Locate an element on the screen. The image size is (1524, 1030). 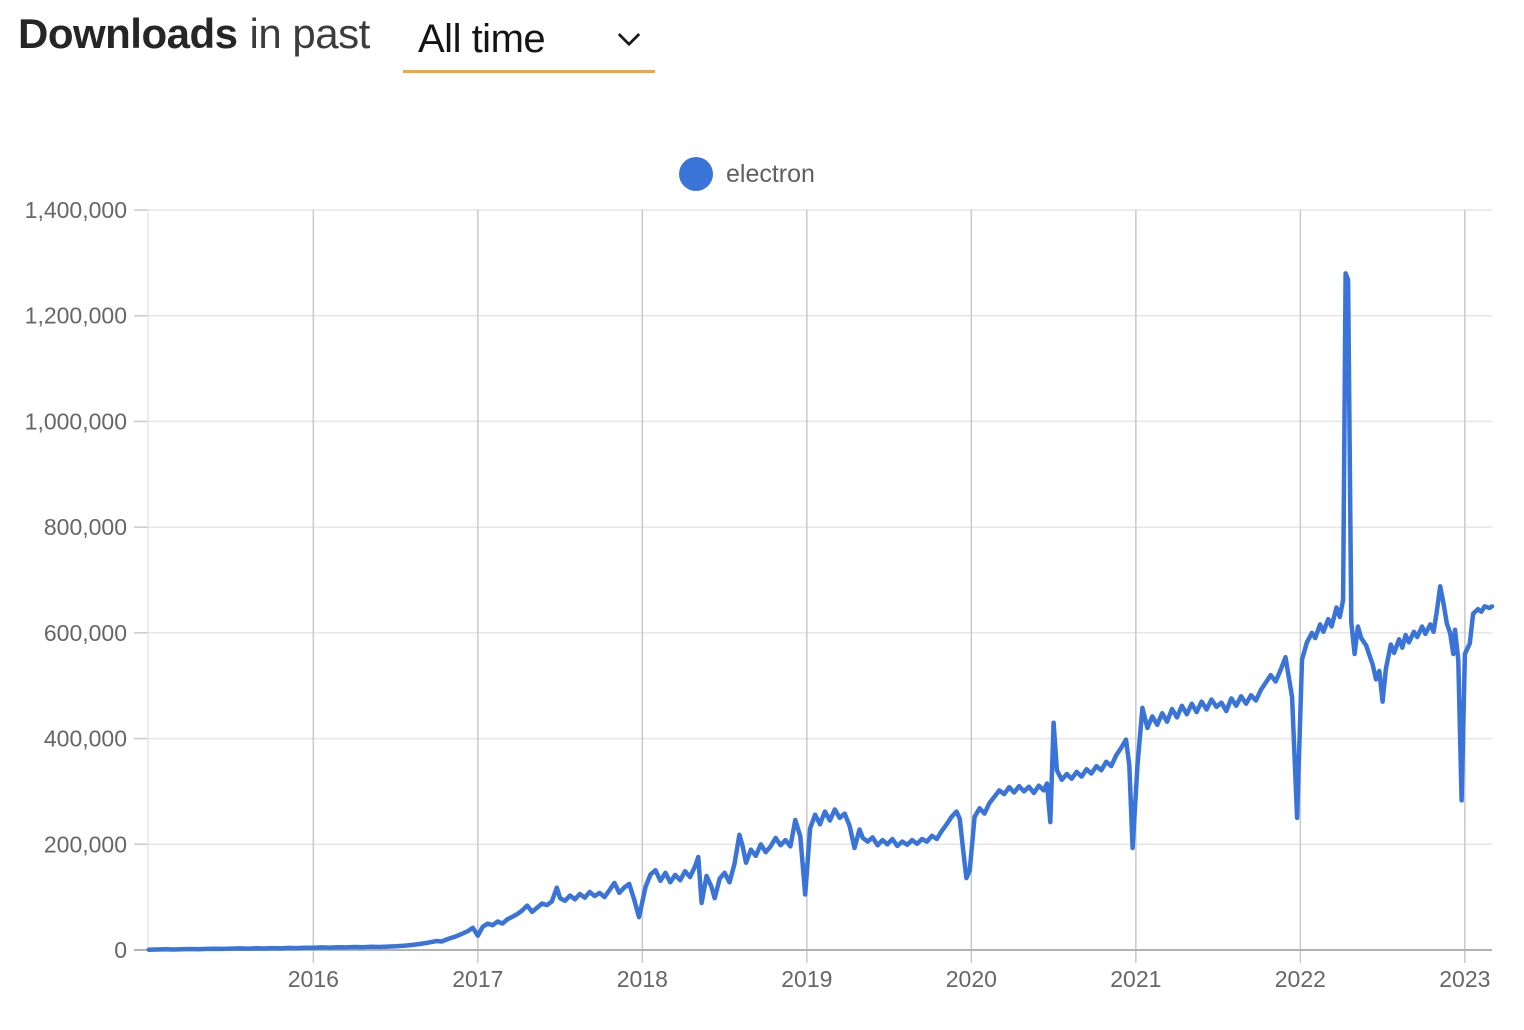
legend-label-electron: electron is located at coordinates (770, 173).